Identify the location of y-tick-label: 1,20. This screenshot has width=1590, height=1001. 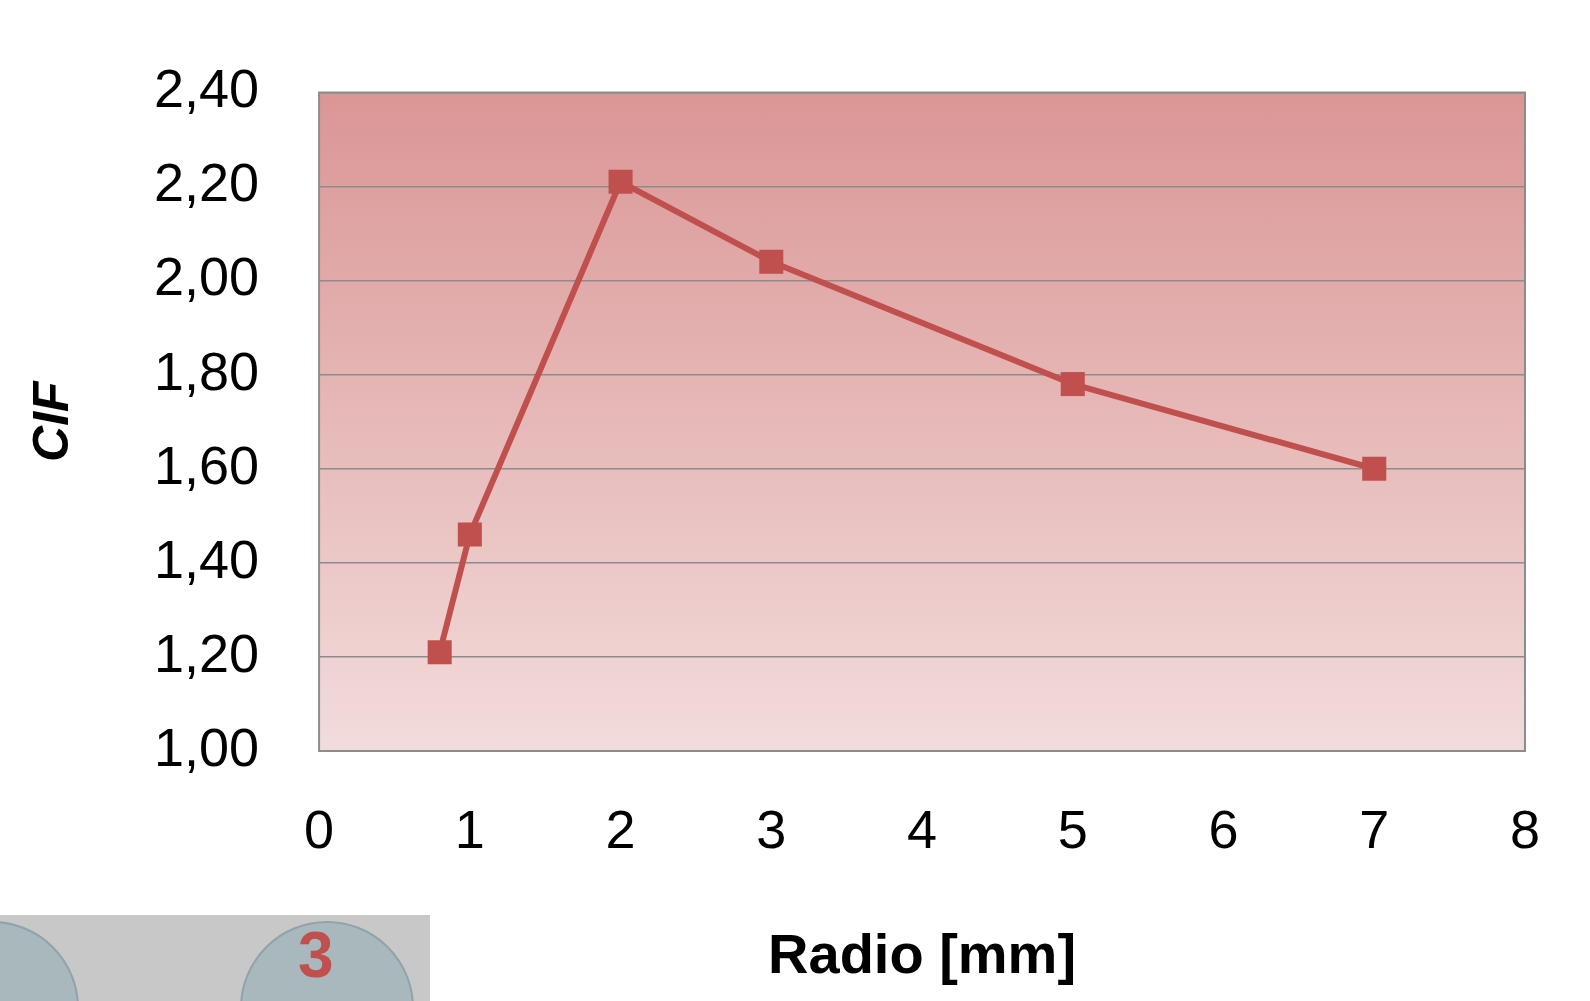
(206, 652).